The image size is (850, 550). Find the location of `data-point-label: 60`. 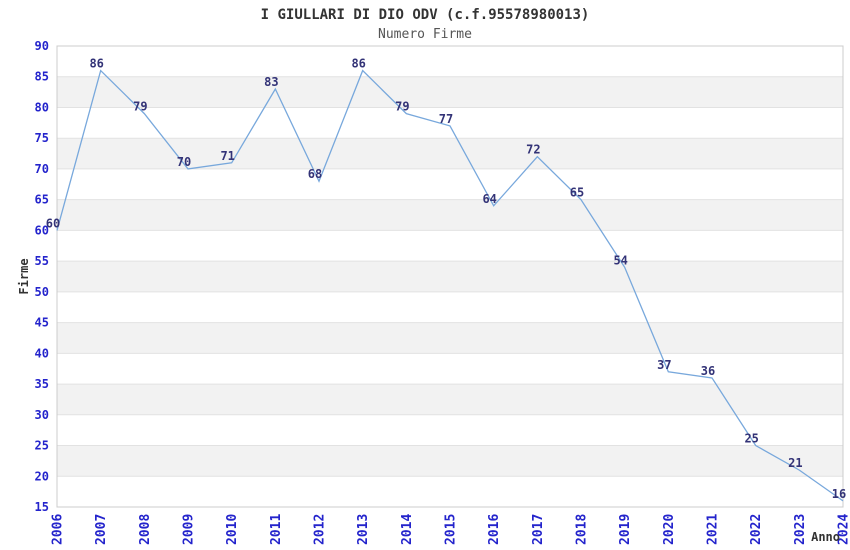

data-point-label: 60 is located at coordinates (53, 223).